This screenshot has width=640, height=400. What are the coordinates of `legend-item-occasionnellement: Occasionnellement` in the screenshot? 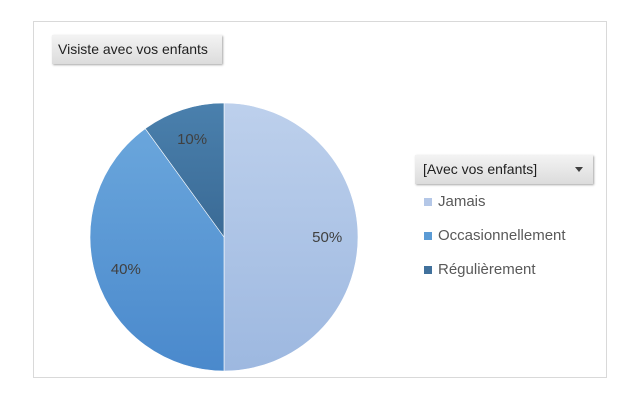 It's located at (495, 239).